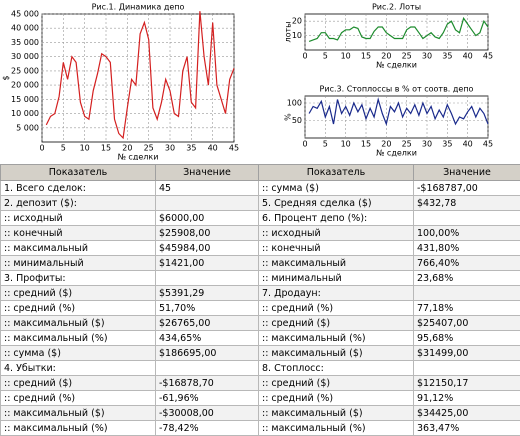 The width and height of the screenshot is (520, 436). I want to click on column-header: Показатель, so click(78, 173).